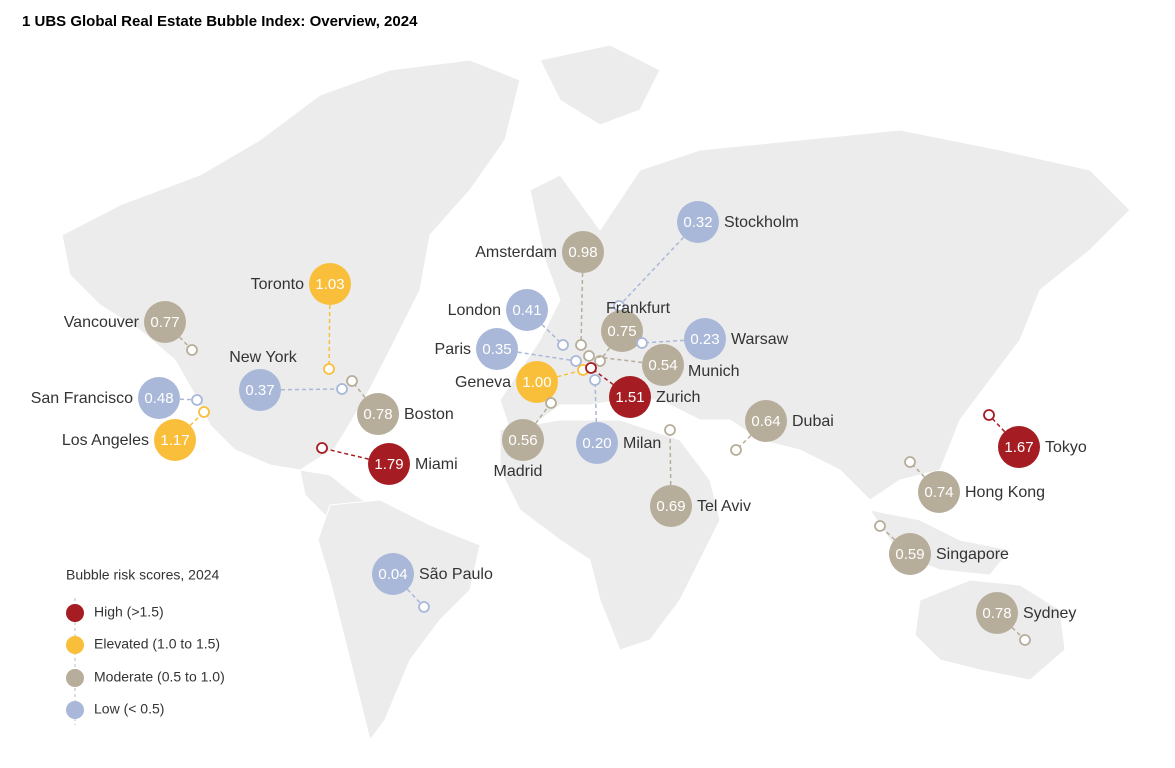 This screenshot has width=1175, height=768. I want to click on city-score: 1.03, so click(329, 284).